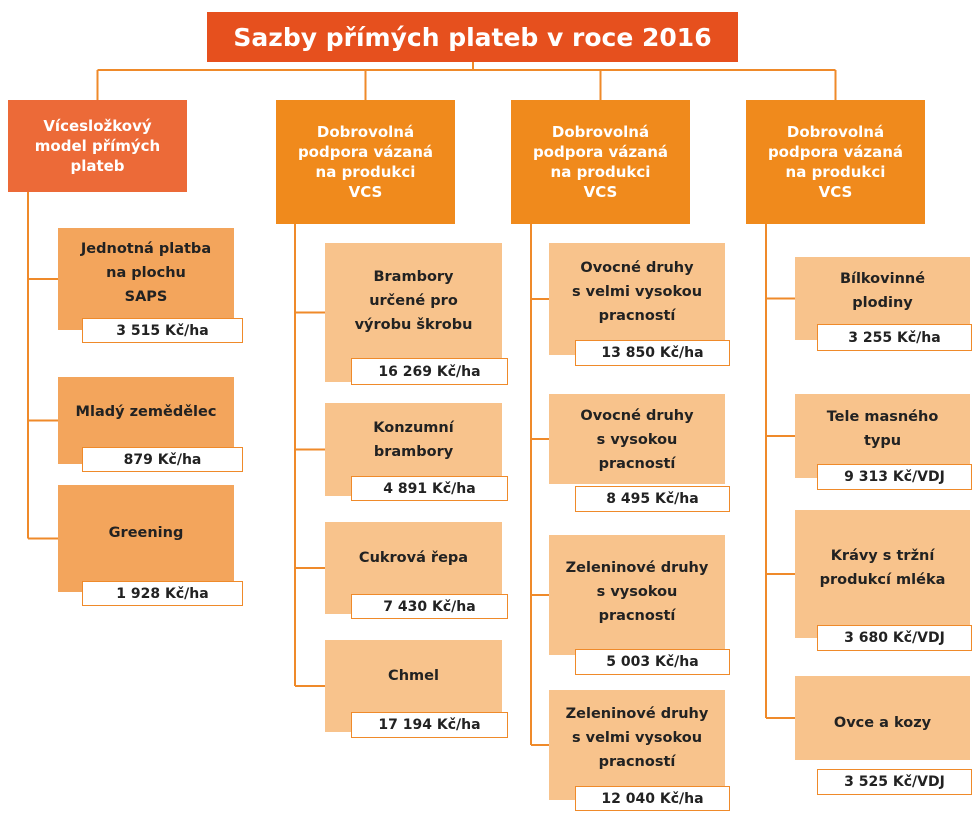 The width and height of the screenshot is (973, 834). Describe the element at coordinates (472, 37) in the screenshot. I see `title: Sazby přímých plateb v roce 2016` at that location.